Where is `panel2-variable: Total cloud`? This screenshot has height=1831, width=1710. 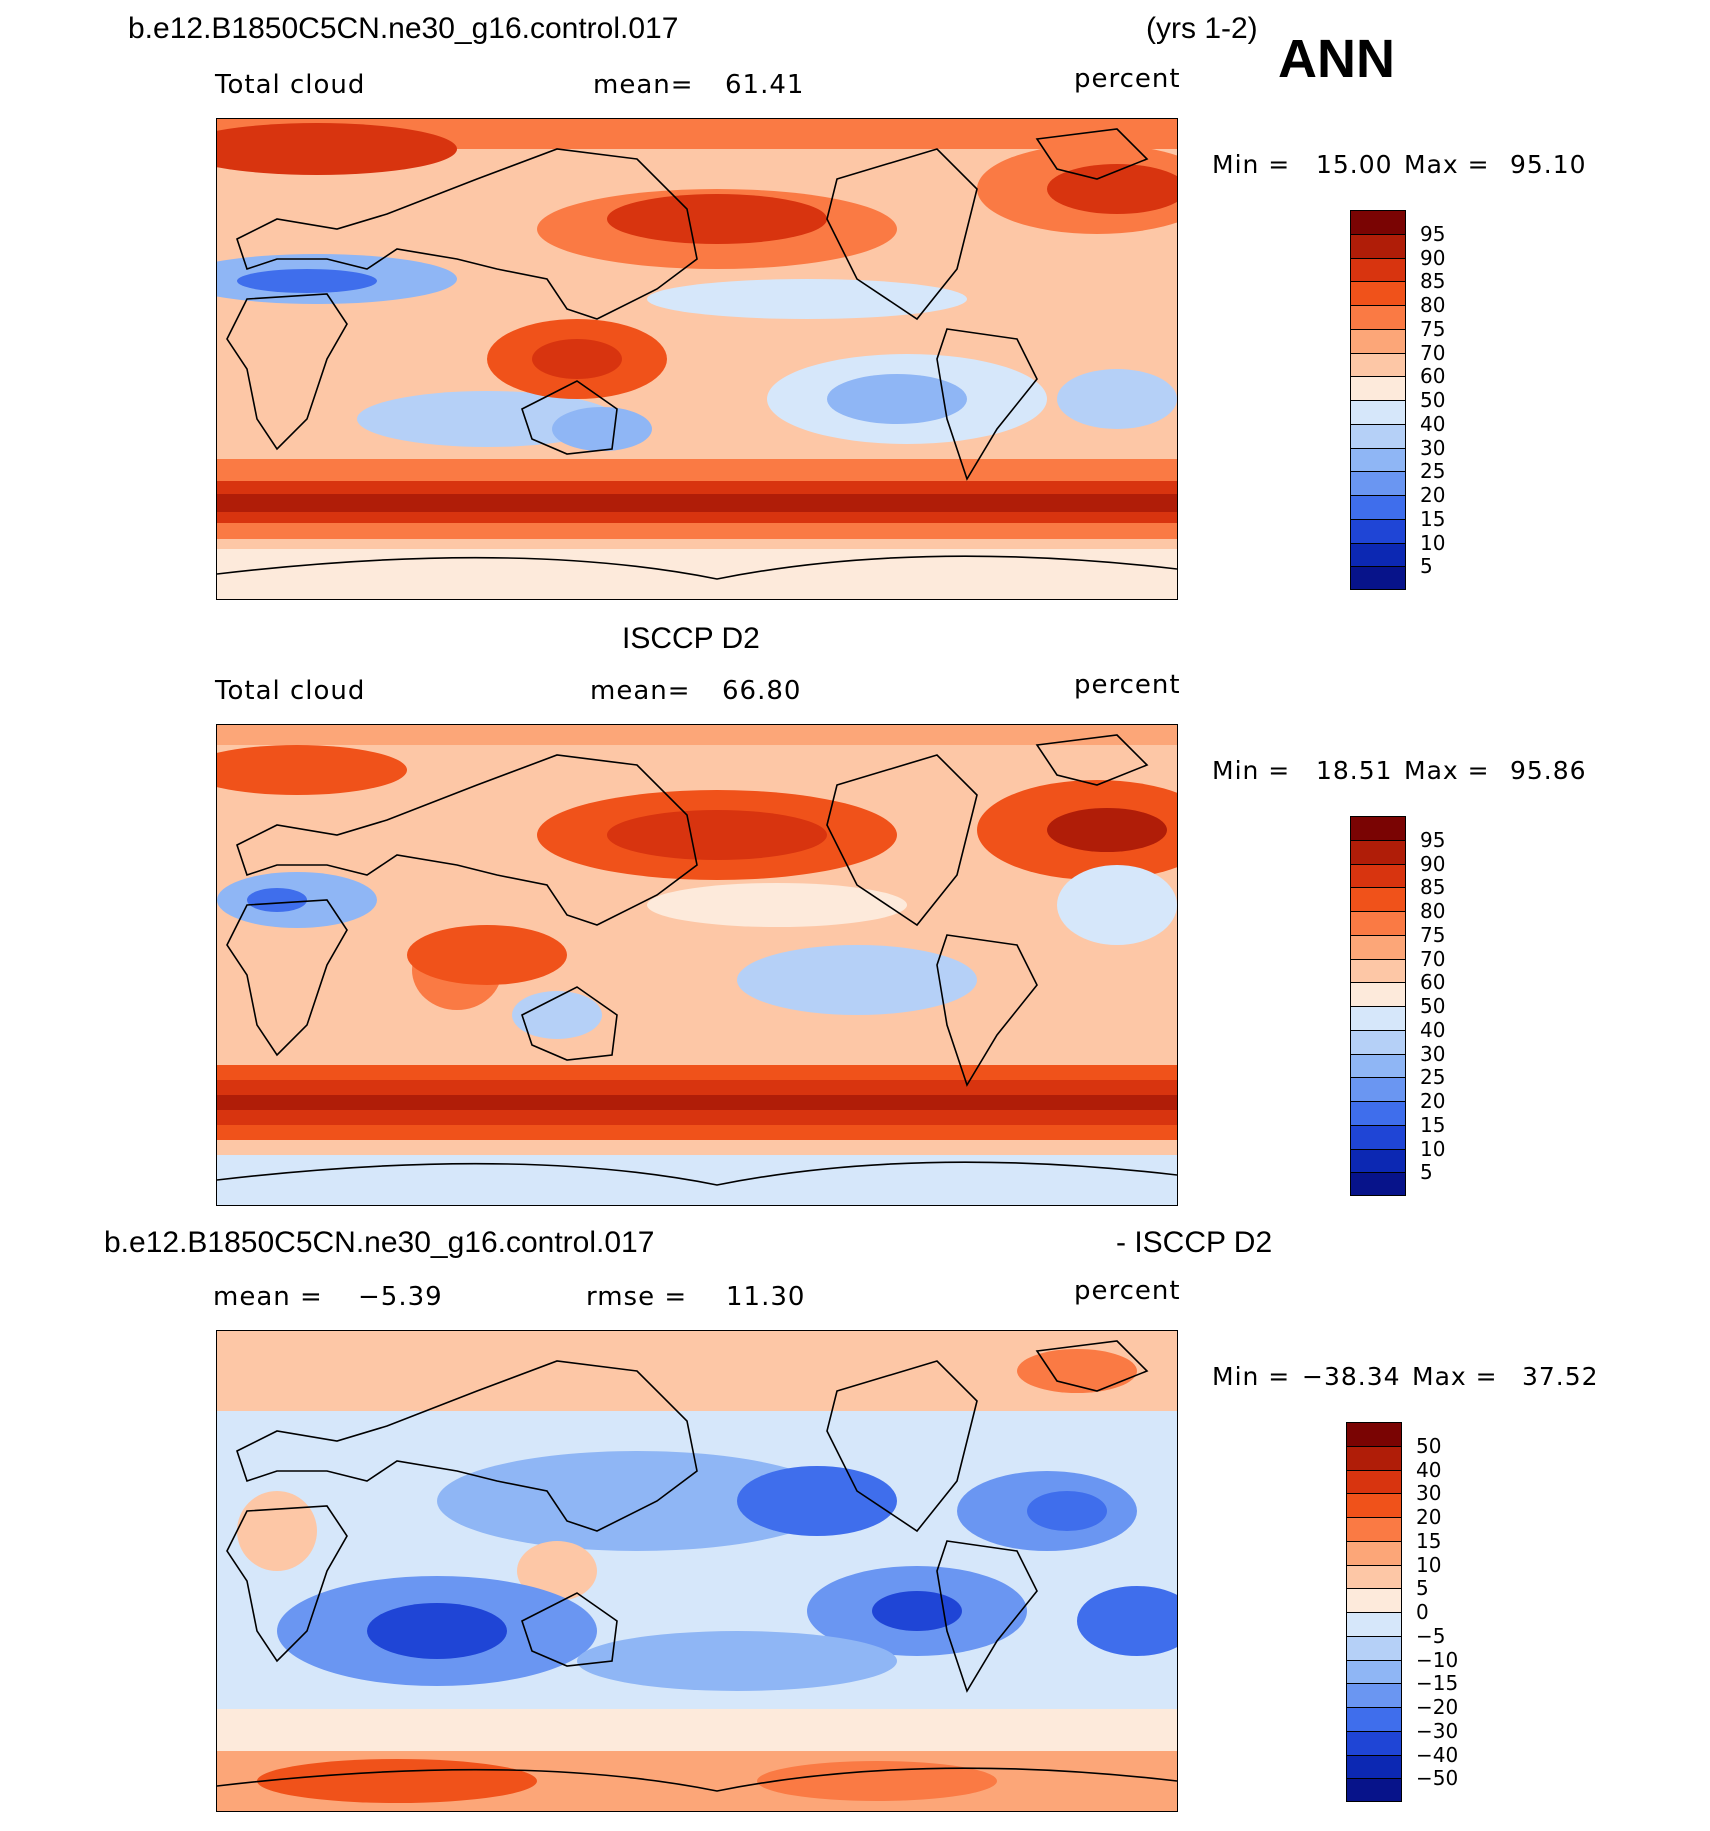 panel2-variable: Total cloud is located at coordinates (290, 691).